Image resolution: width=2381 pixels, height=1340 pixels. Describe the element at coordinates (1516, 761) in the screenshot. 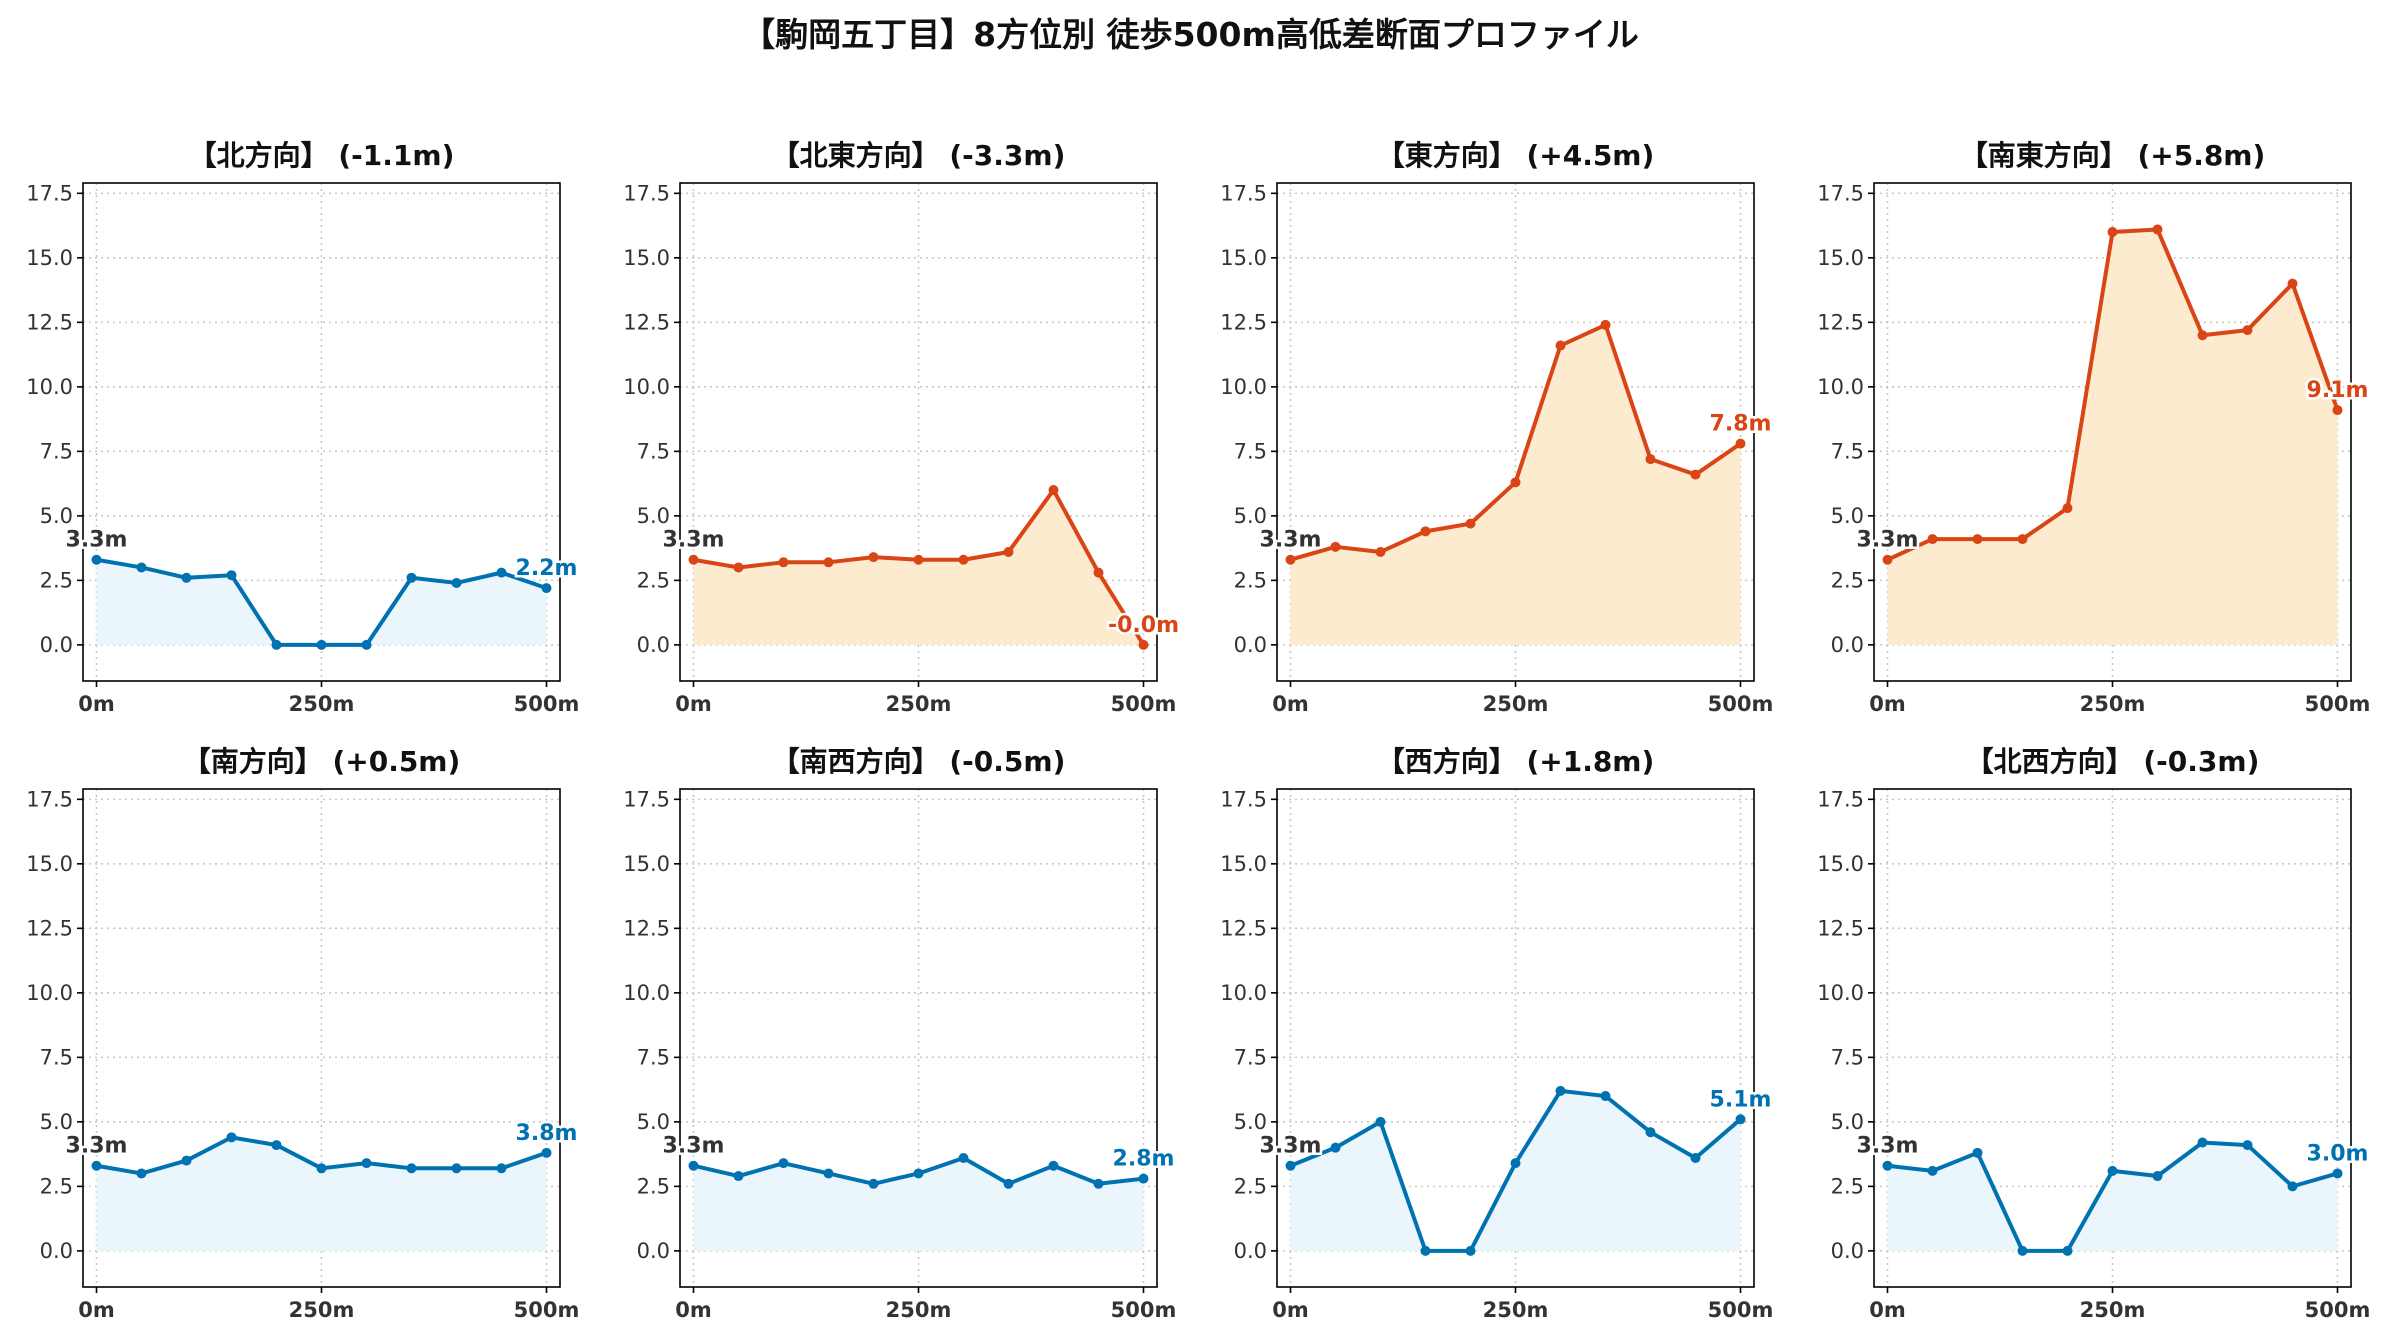

I see `panel-title: 【西方向】 (+1.8m)` at that location.